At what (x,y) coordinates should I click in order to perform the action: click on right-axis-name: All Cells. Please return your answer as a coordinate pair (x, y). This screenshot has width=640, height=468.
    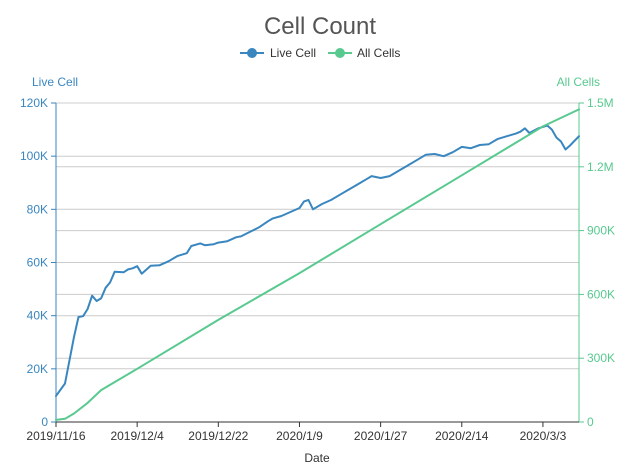
    Looking at the image, I should click on (578, 82).